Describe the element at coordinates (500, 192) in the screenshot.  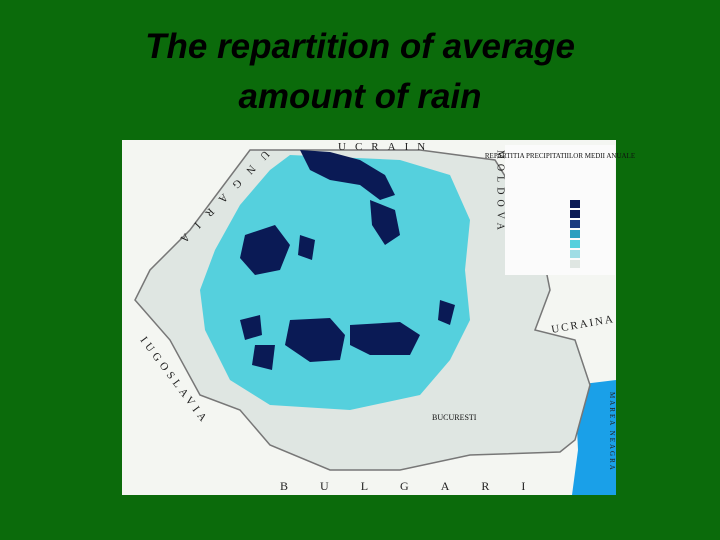
I see `region-label: MOLDOVA` at that location.